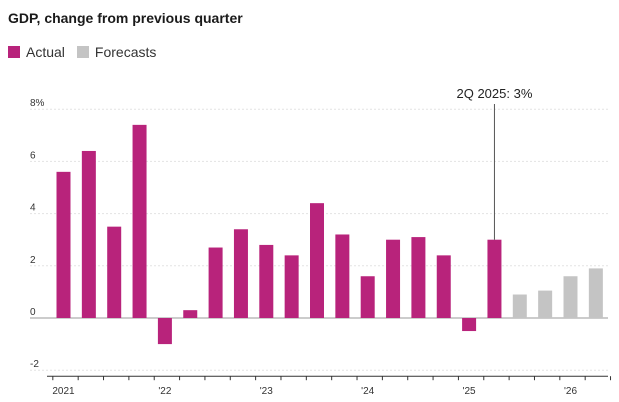 This screenshot has width=619, height=402. What do you see at coordinates (63, 391) in the screenshot?
I see `x-tick-label: 2021` at bounding box center [63, 391].